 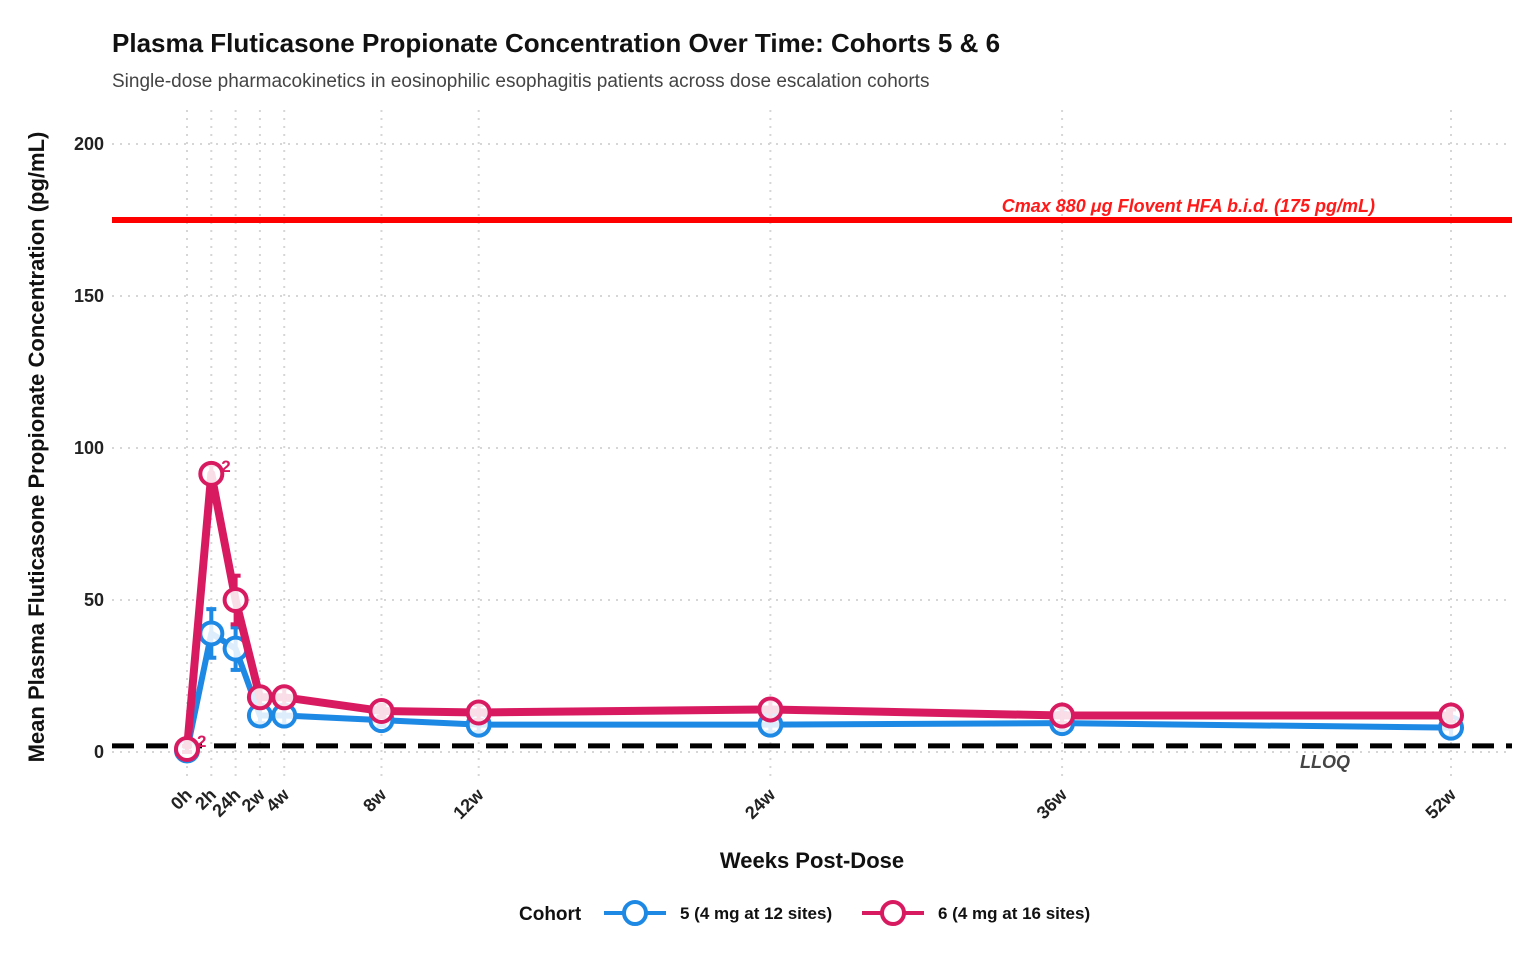 What do you see at coordinates (1441, 803) in the screenshot?
I see `x-tick-label: 52w` at bounding box center [1441, 803].